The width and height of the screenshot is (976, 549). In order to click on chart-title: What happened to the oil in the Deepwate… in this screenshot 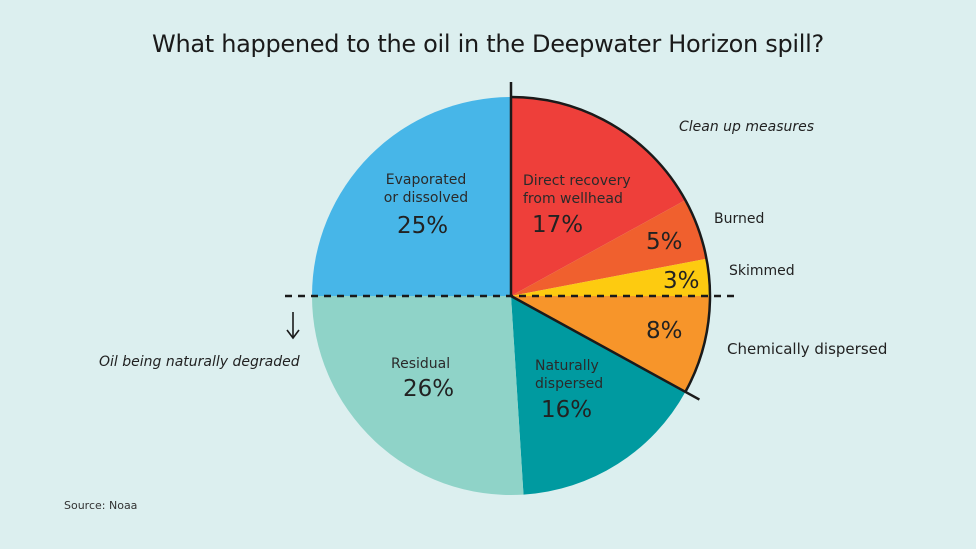, I will do `click(488, 44)`.